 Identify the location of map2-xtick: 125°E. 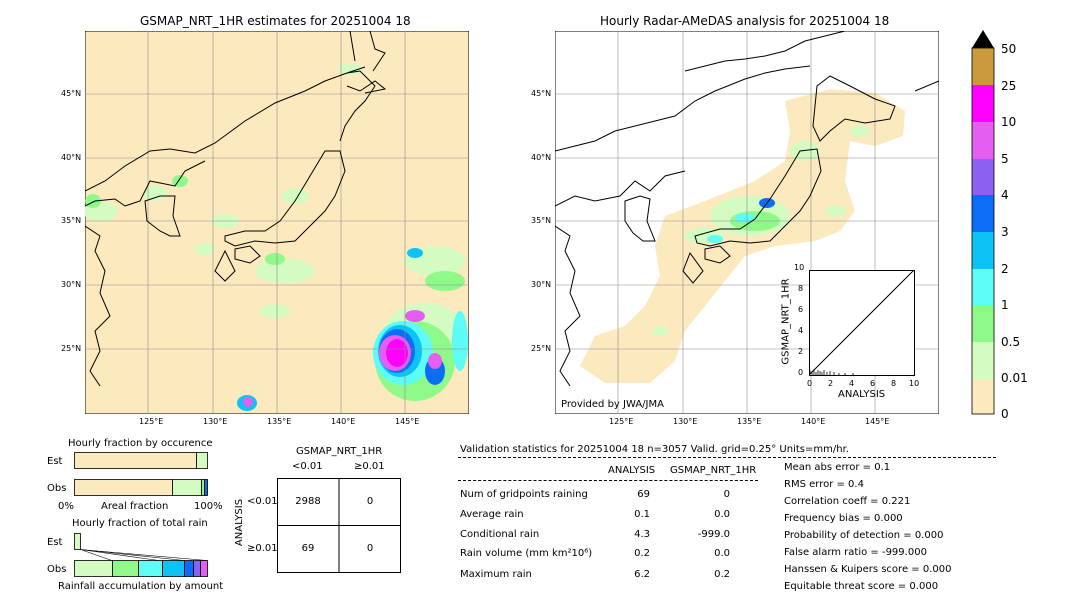
(621, 421).